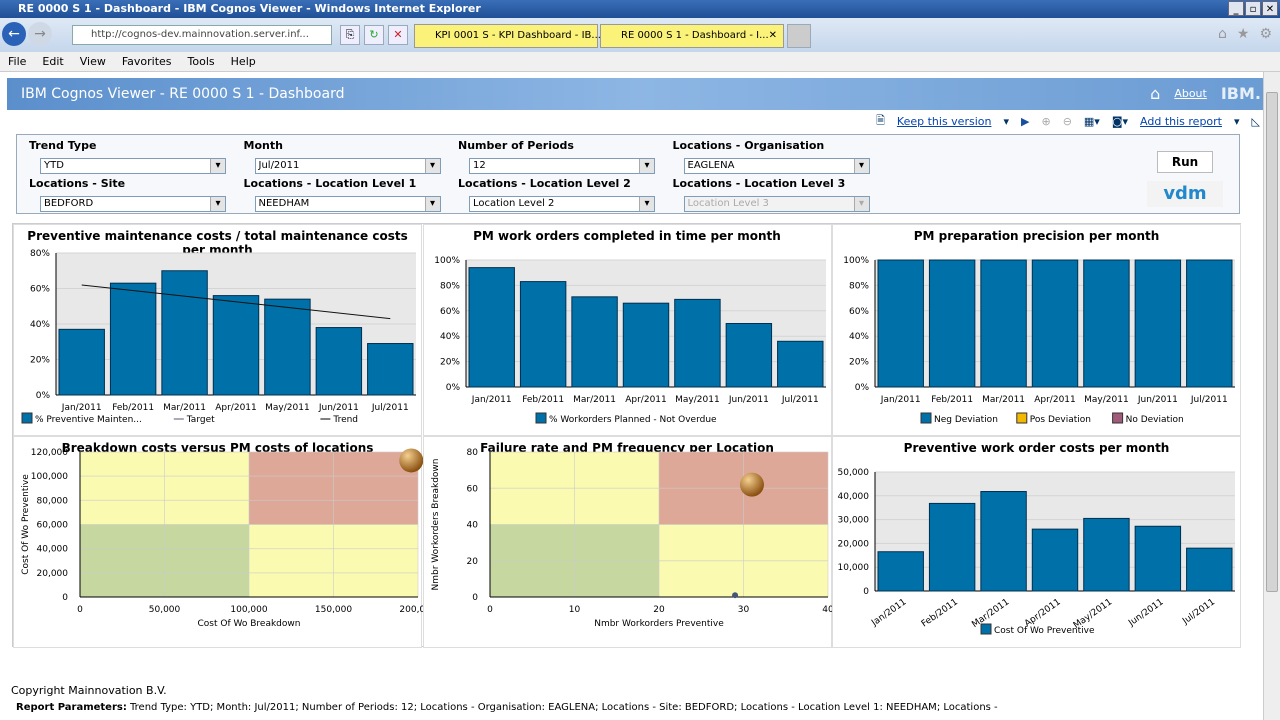  I want to click on menu-help: Help, so click(243, 61).